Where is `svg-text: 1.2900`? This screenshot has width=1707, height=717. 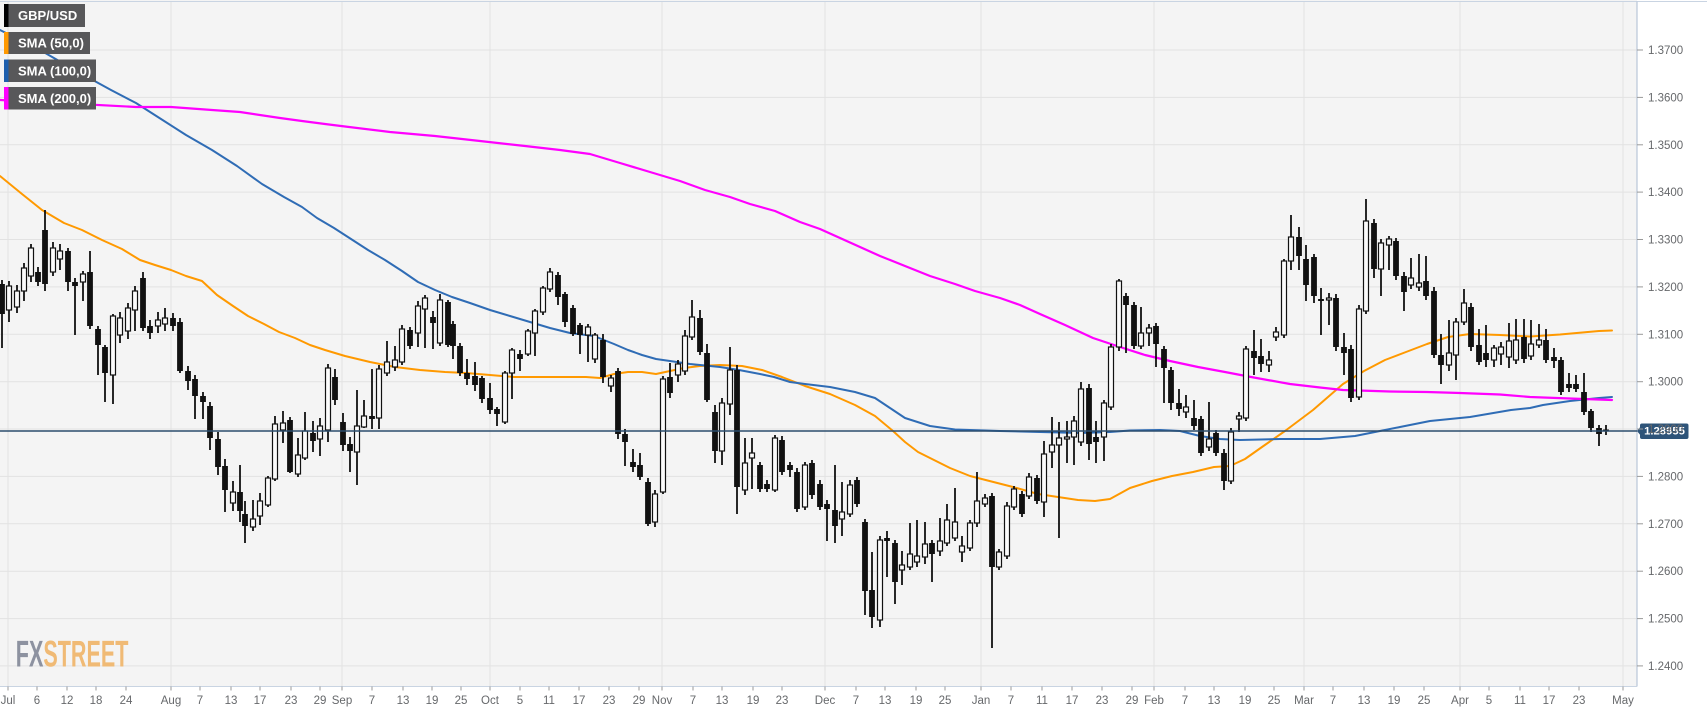
svg-text: 1.2900 is located at coordinates (1665, 430).